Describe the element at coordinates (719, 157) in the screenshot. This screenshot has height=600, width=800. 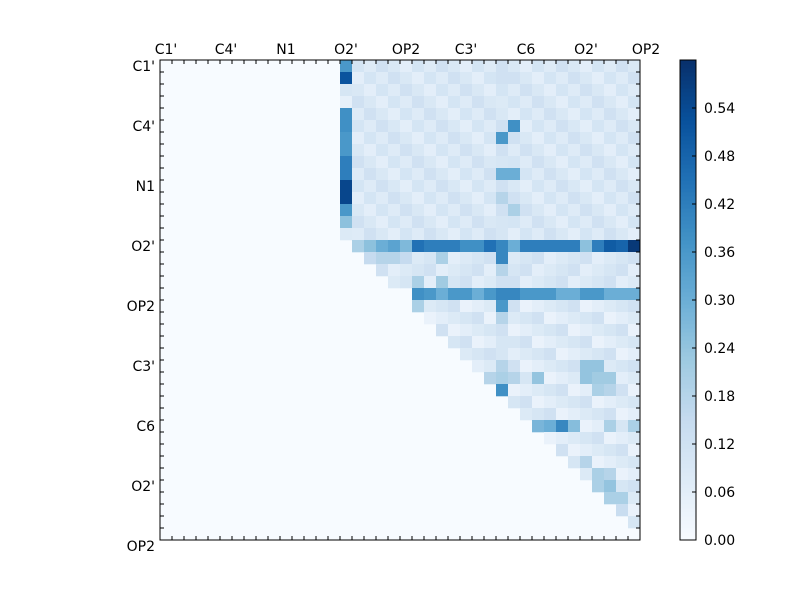
I see `colorbar-tick-label: 0.48` at that location.